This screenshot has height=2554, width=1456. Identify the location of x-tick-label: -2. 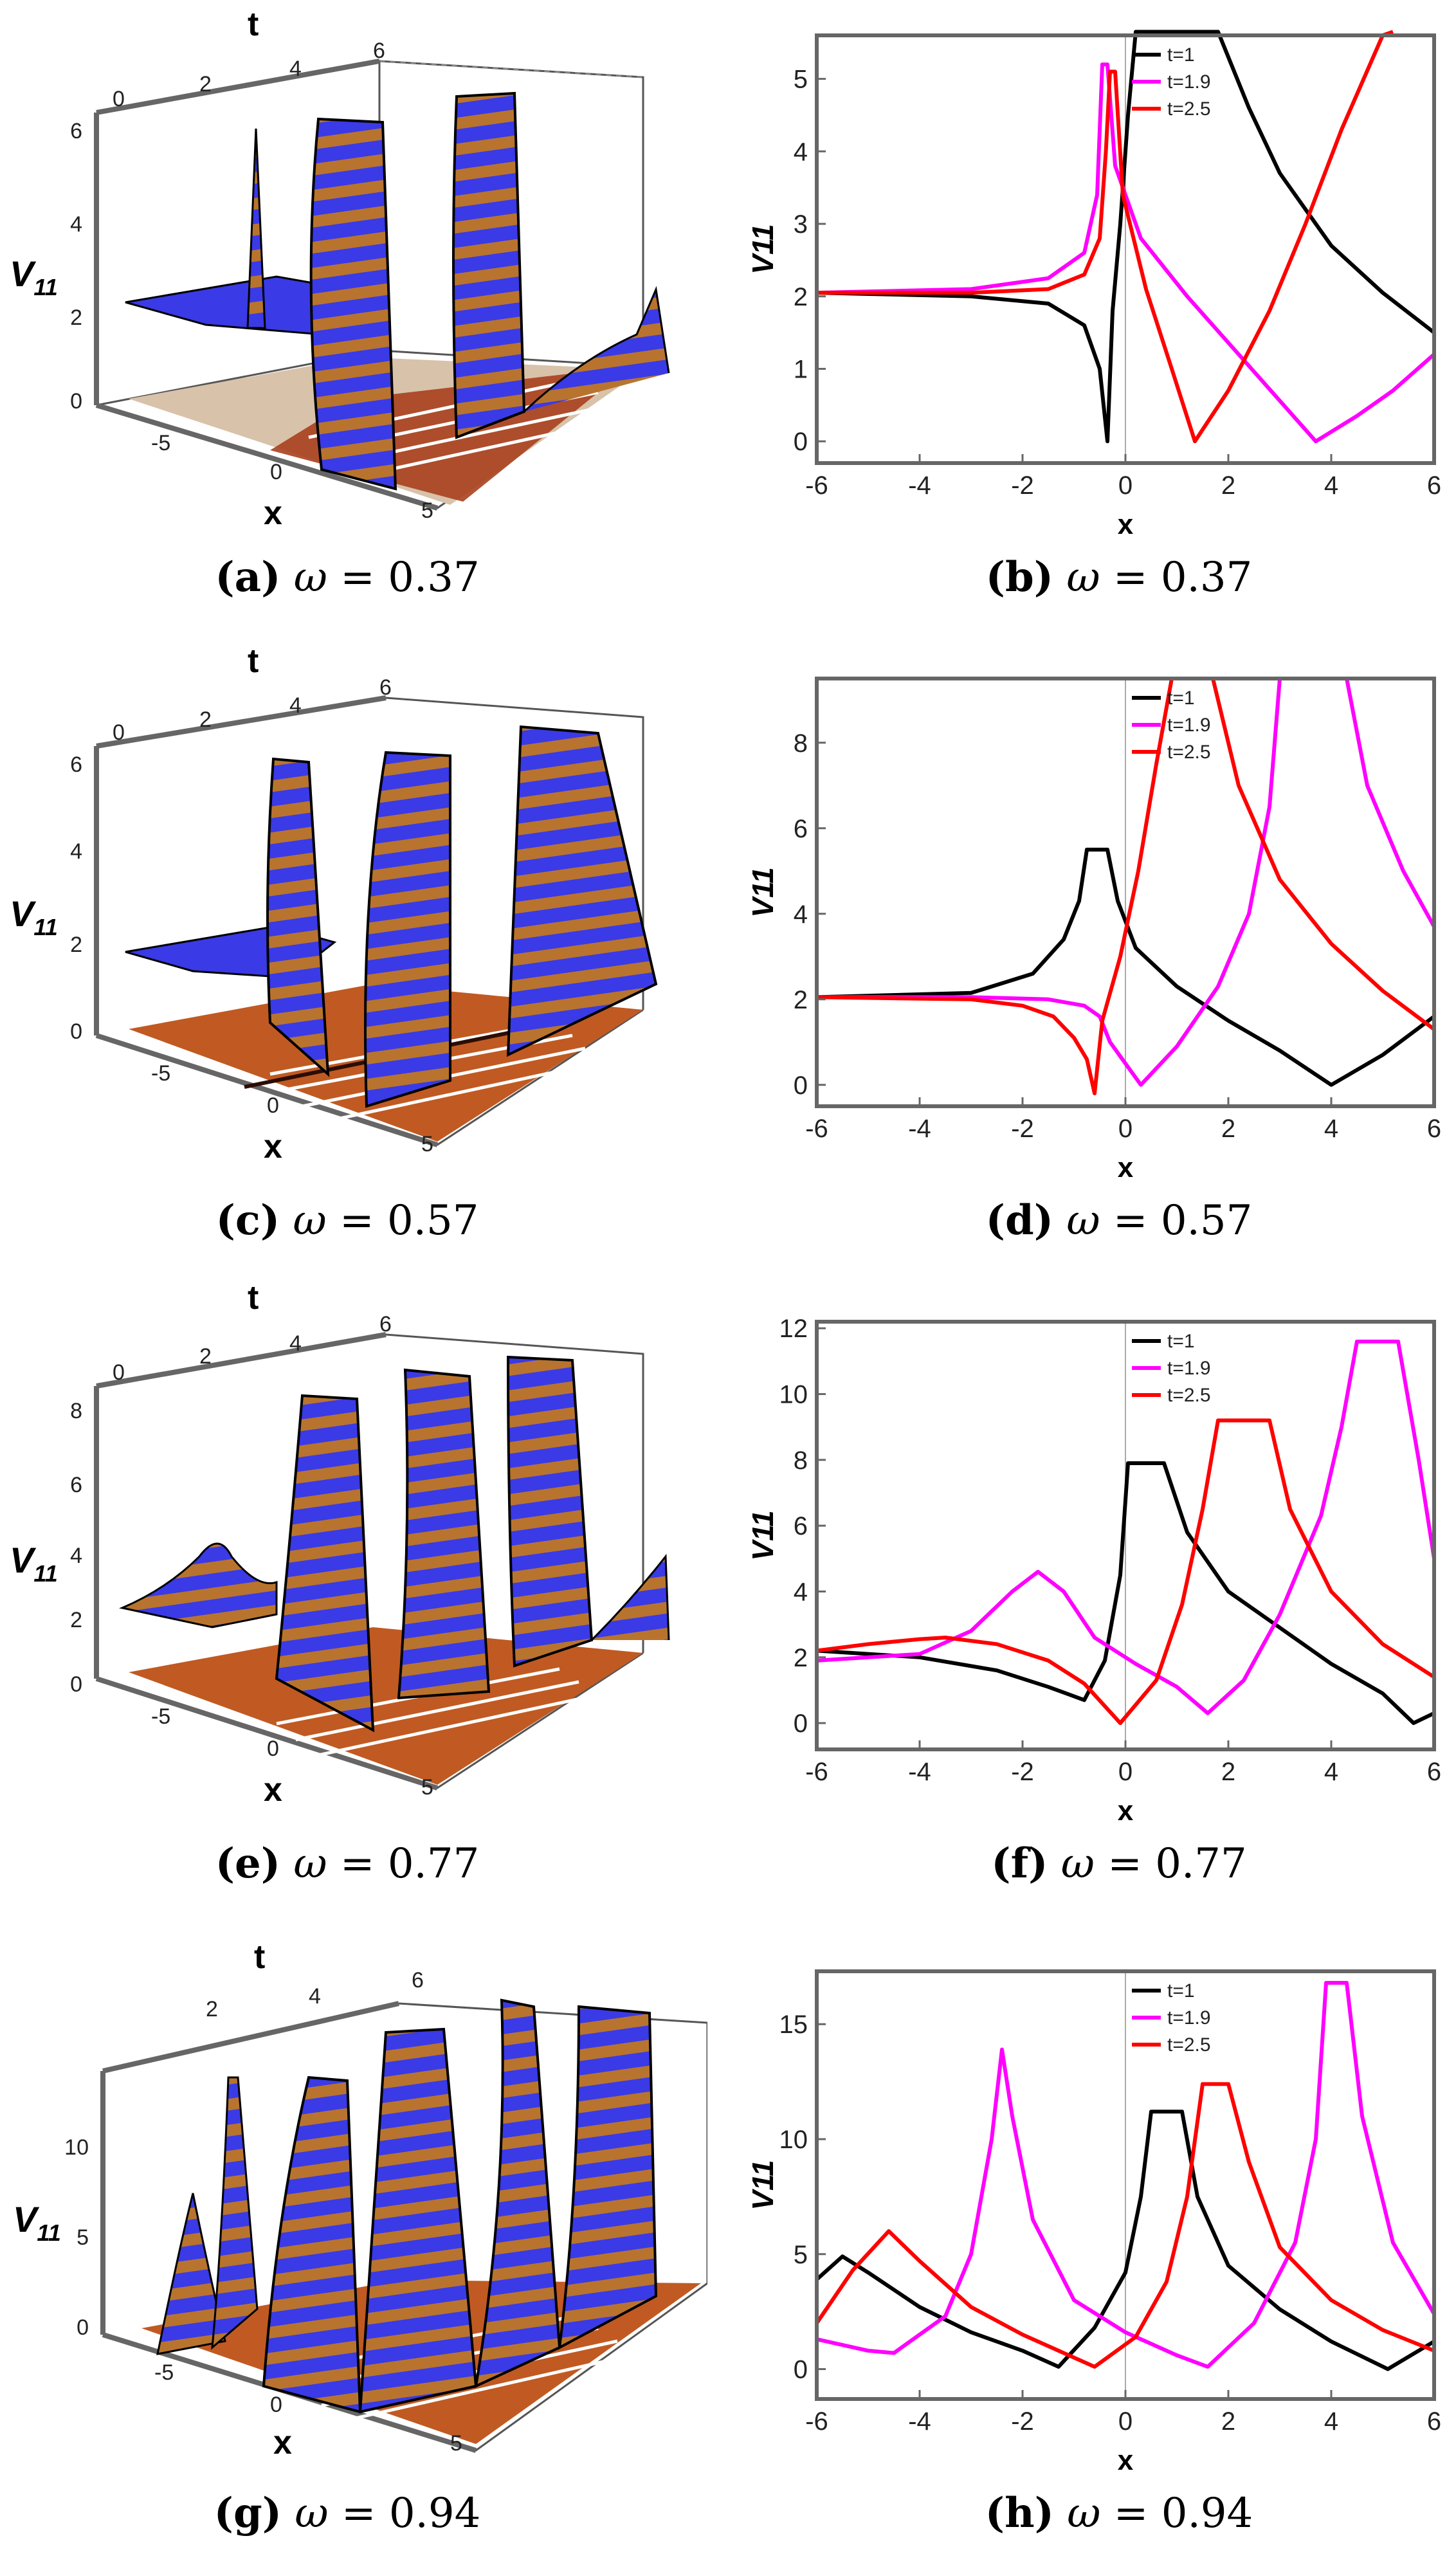
(1023, 1129).